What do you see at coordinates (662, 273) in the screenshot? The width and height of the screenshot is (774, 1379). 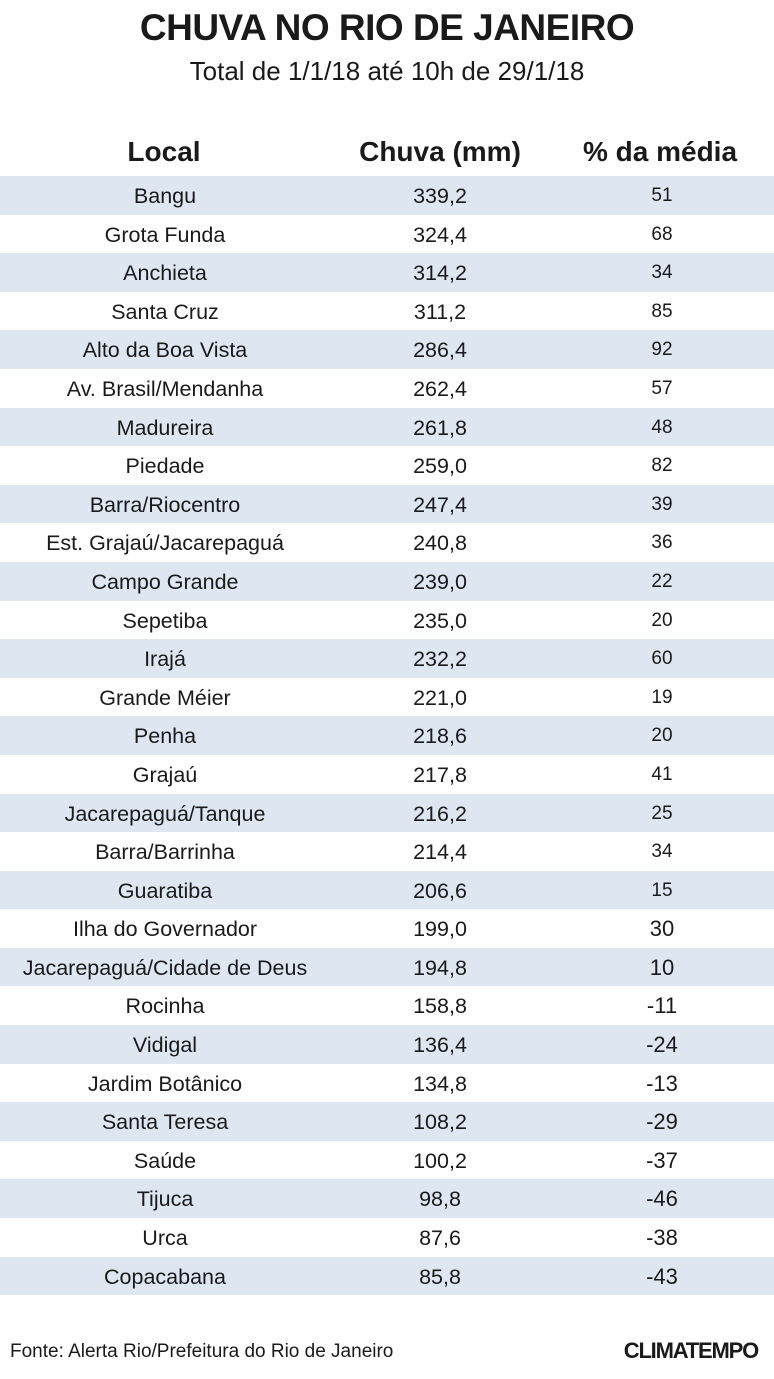 I see `cell-pct: 34` at bounding box center [662, 273].